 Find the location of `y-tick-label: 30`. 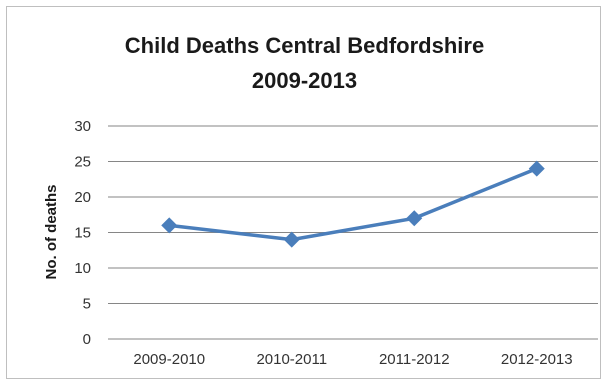

y-tick-label: 30 is located at coordinates (82, 126).